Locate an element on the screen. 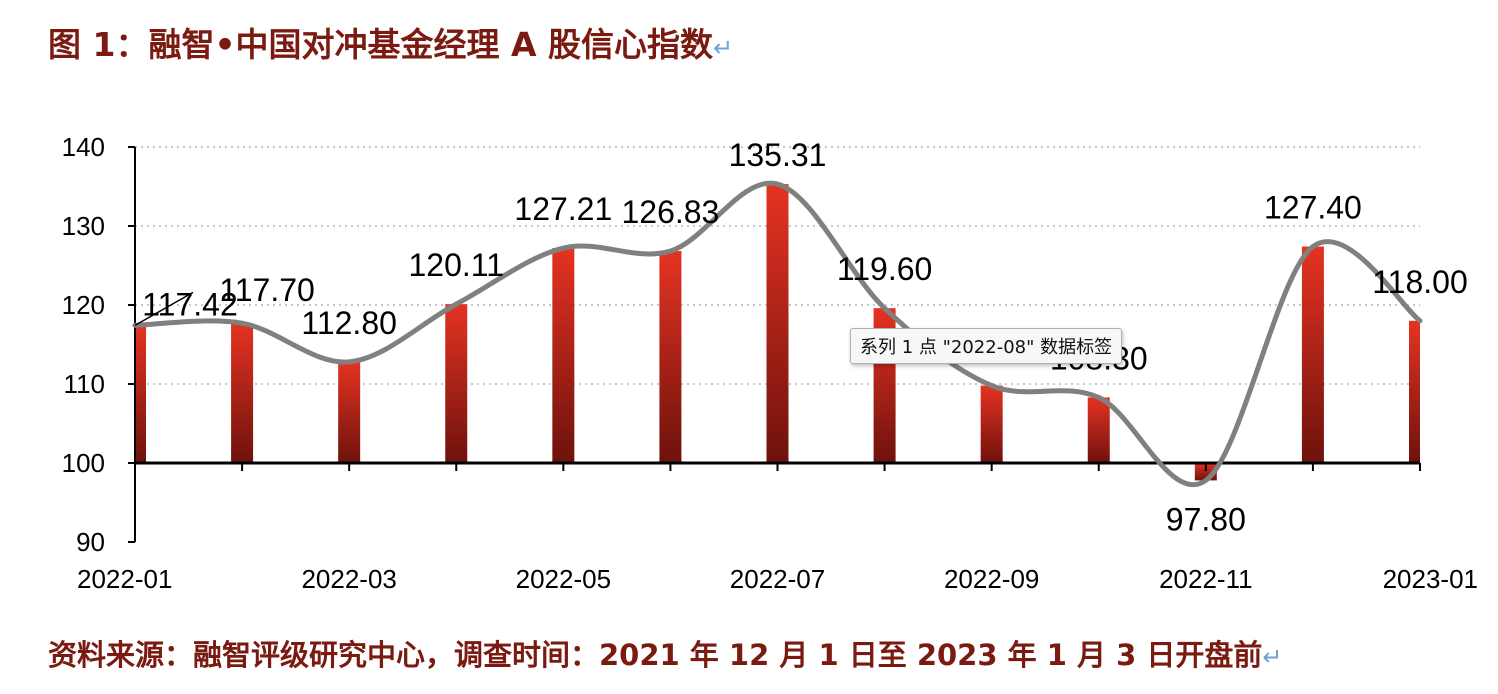  data-label: 135.31 is located at coordinates (778, 155).